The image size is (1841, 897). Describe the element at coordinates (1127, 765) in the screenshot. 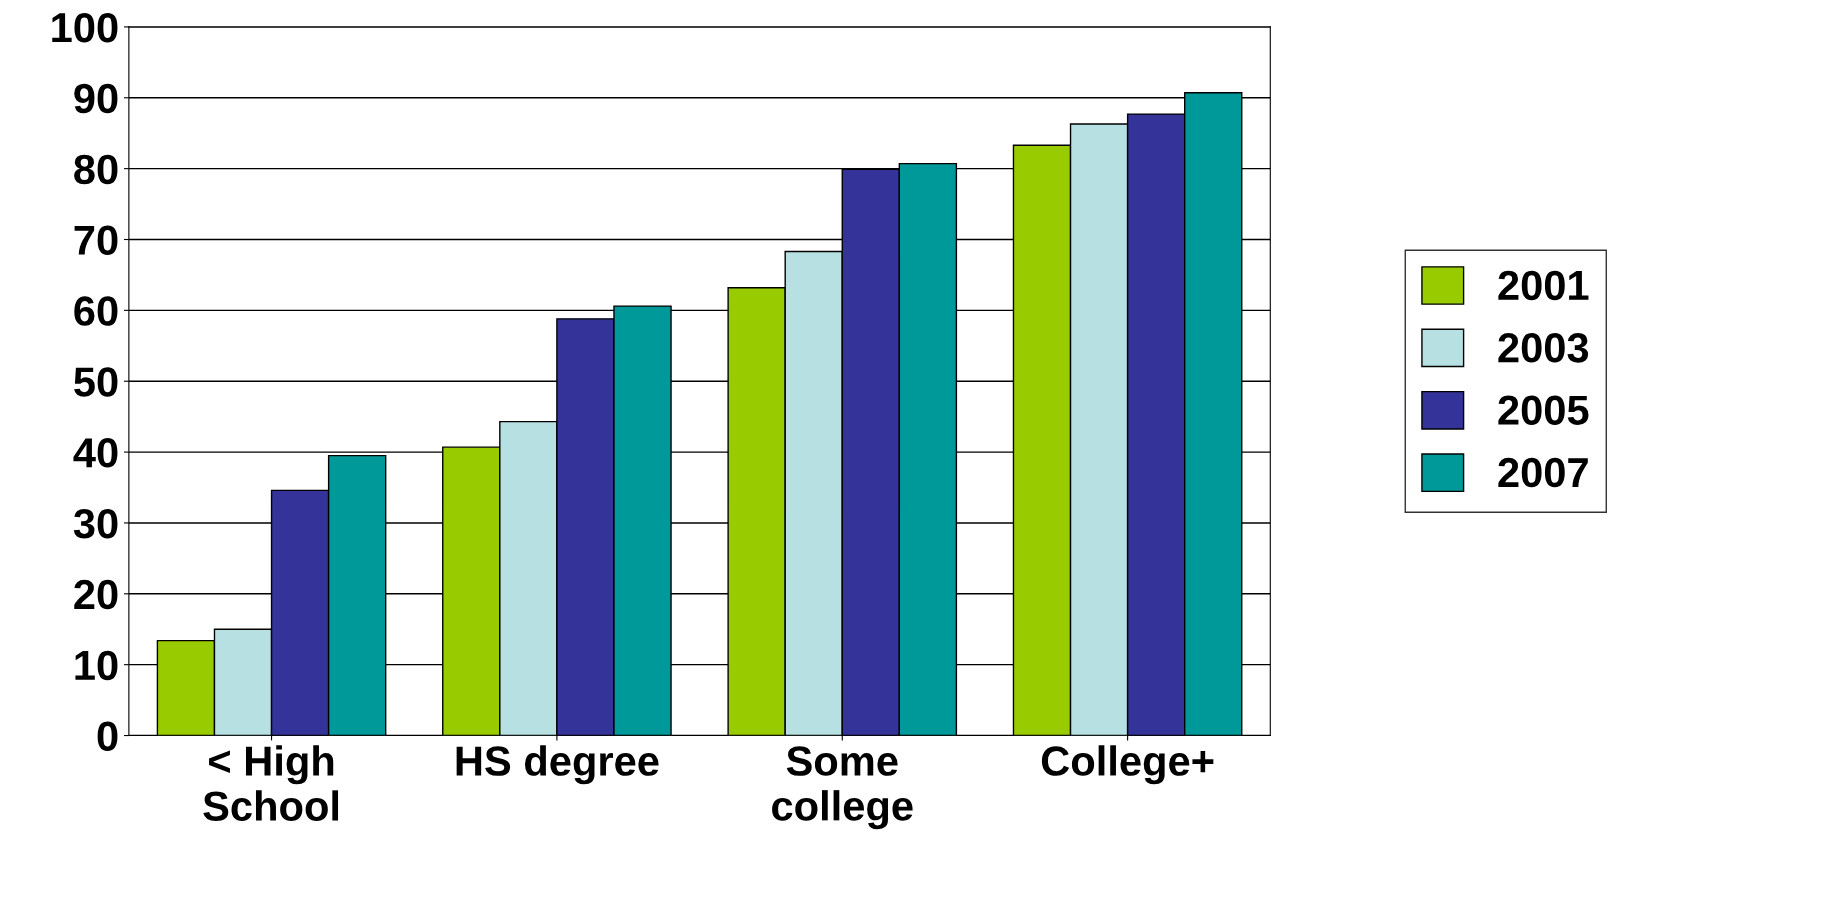

I see `x-tick-label: College+` at that location.